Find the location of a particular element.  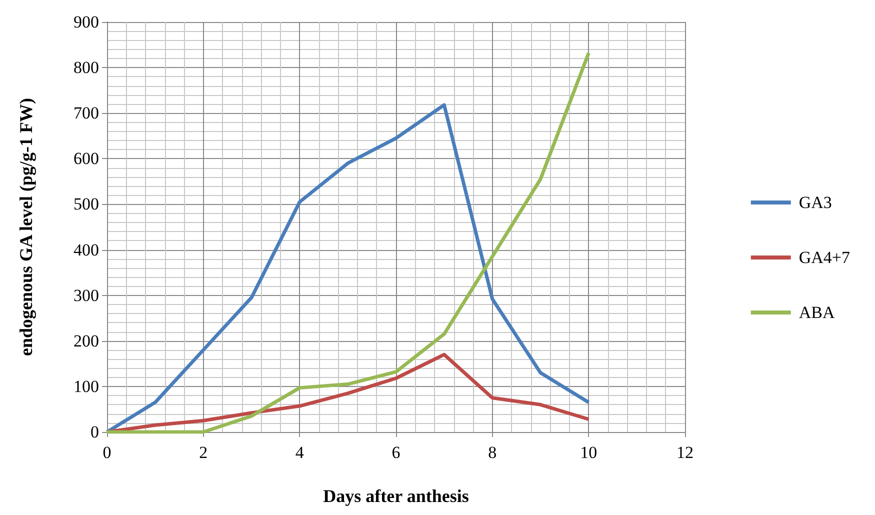

y-axis-title: endogenous GA level (pg/g-1 FW) is located at coordinates (26, 227).